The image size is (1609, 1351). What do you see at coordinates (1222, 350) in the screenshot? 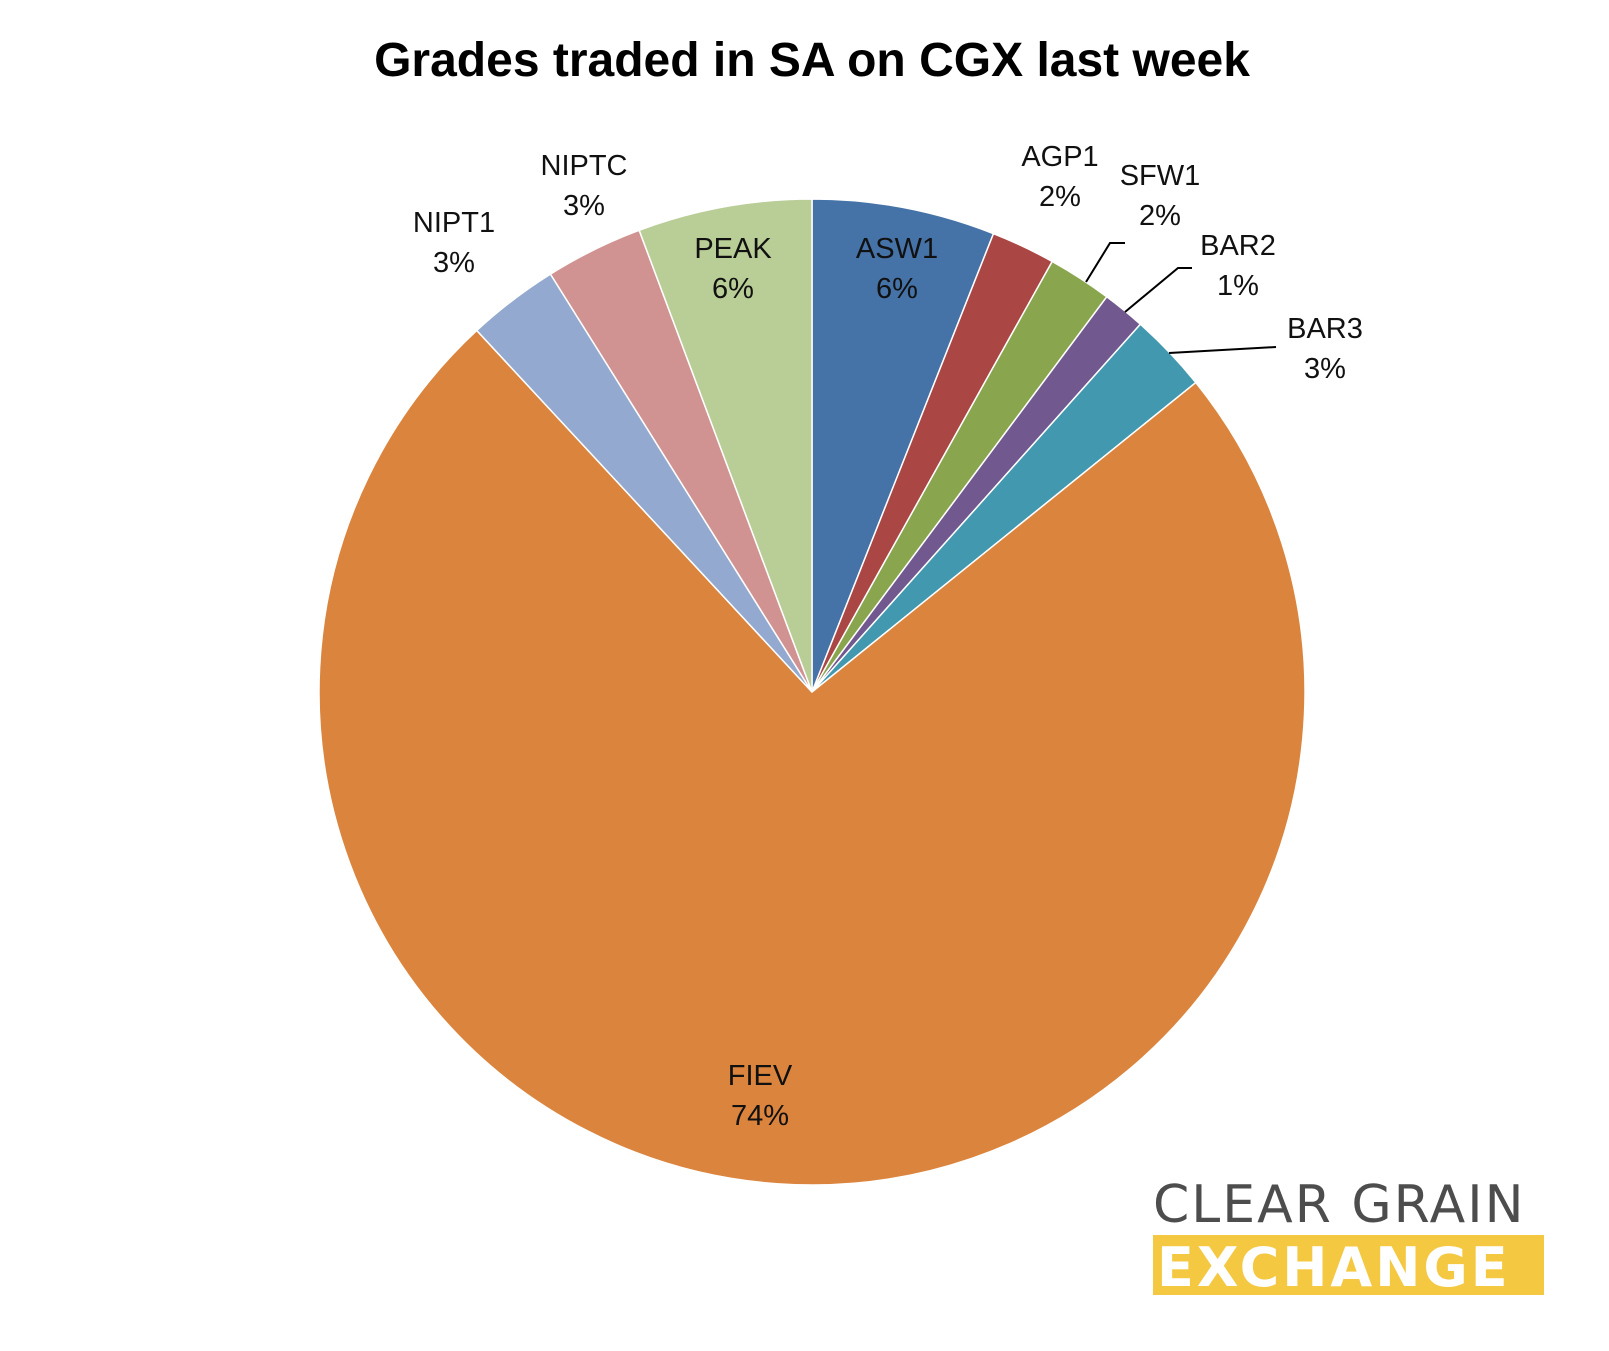
I see `leader-line-bar3` at bounding box center [1222, 350].